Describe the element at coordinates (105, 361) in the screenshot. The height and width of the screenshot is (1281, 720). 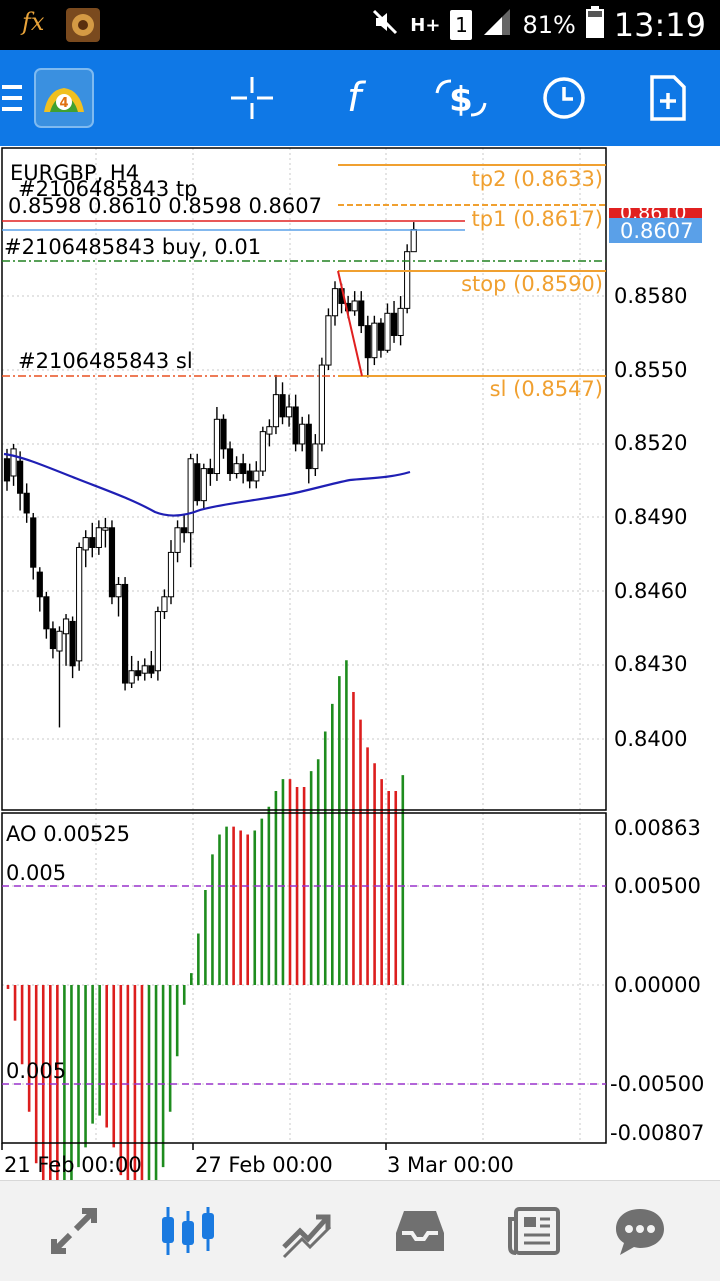
I see `sl-order-label: #2106485843 sl` at that location.